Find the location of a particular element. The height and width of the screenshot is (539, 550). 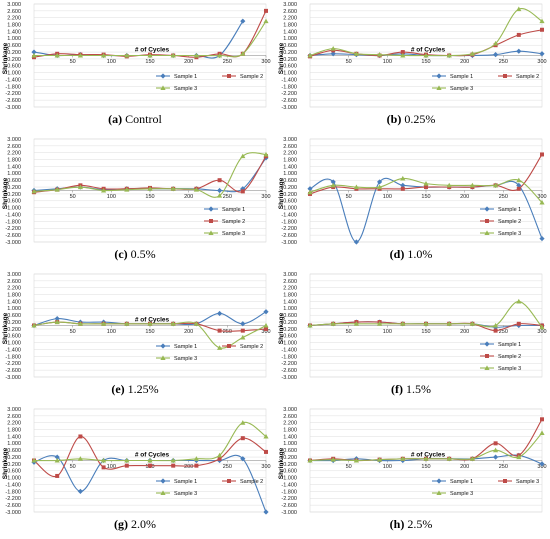

legend-label: Sample 2 is located at coordinates (527, 77).